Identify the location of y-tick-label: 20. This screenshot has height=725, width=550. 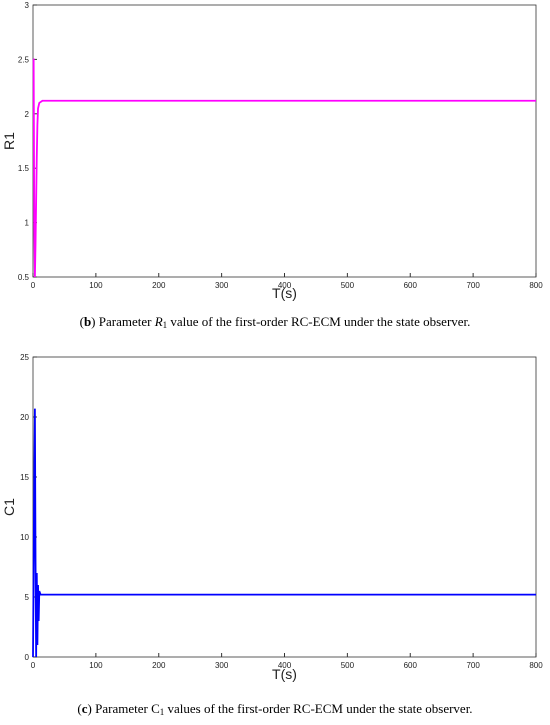
(24, 417).